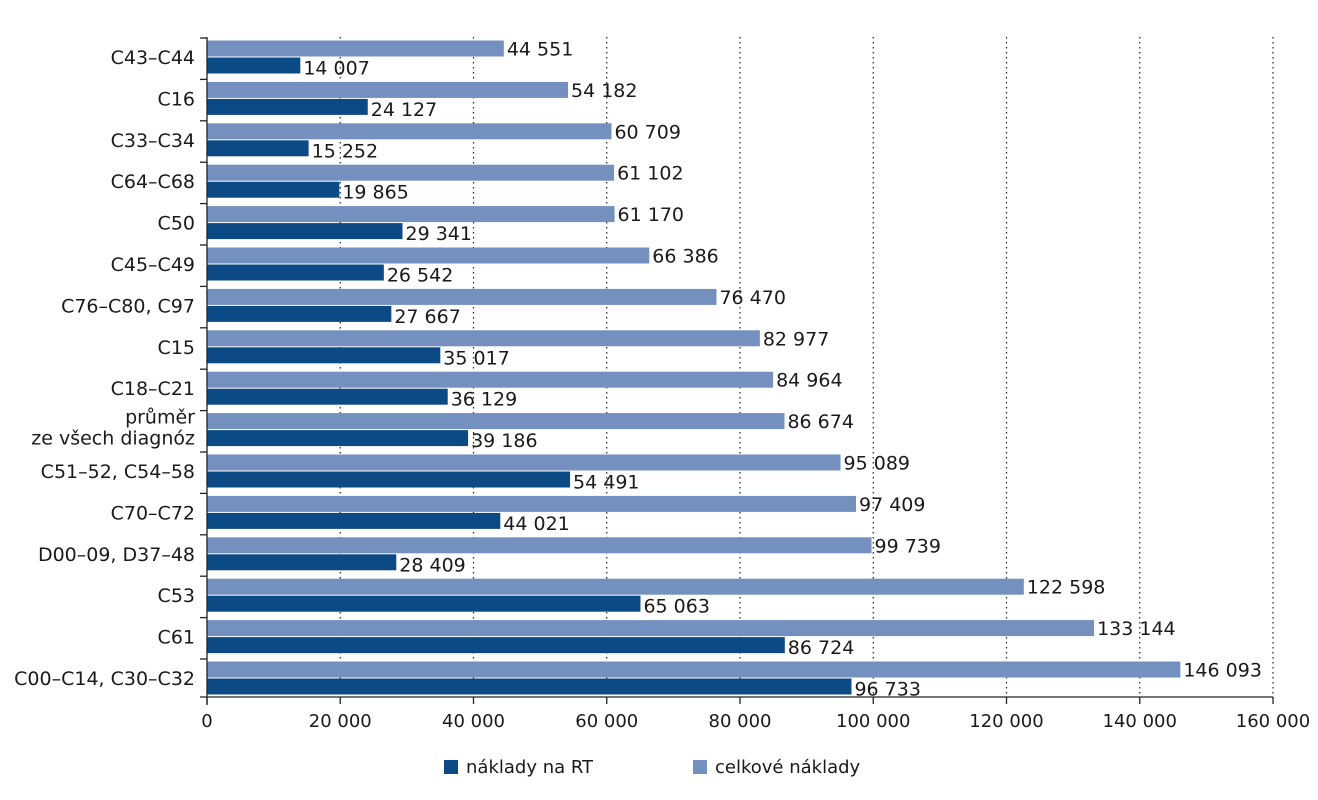 This screenshot has height=800, width=1318. Describe the element at coordinates (752, 298) in the screenshot. I see `data-label-total-6: 76 470` at that location.